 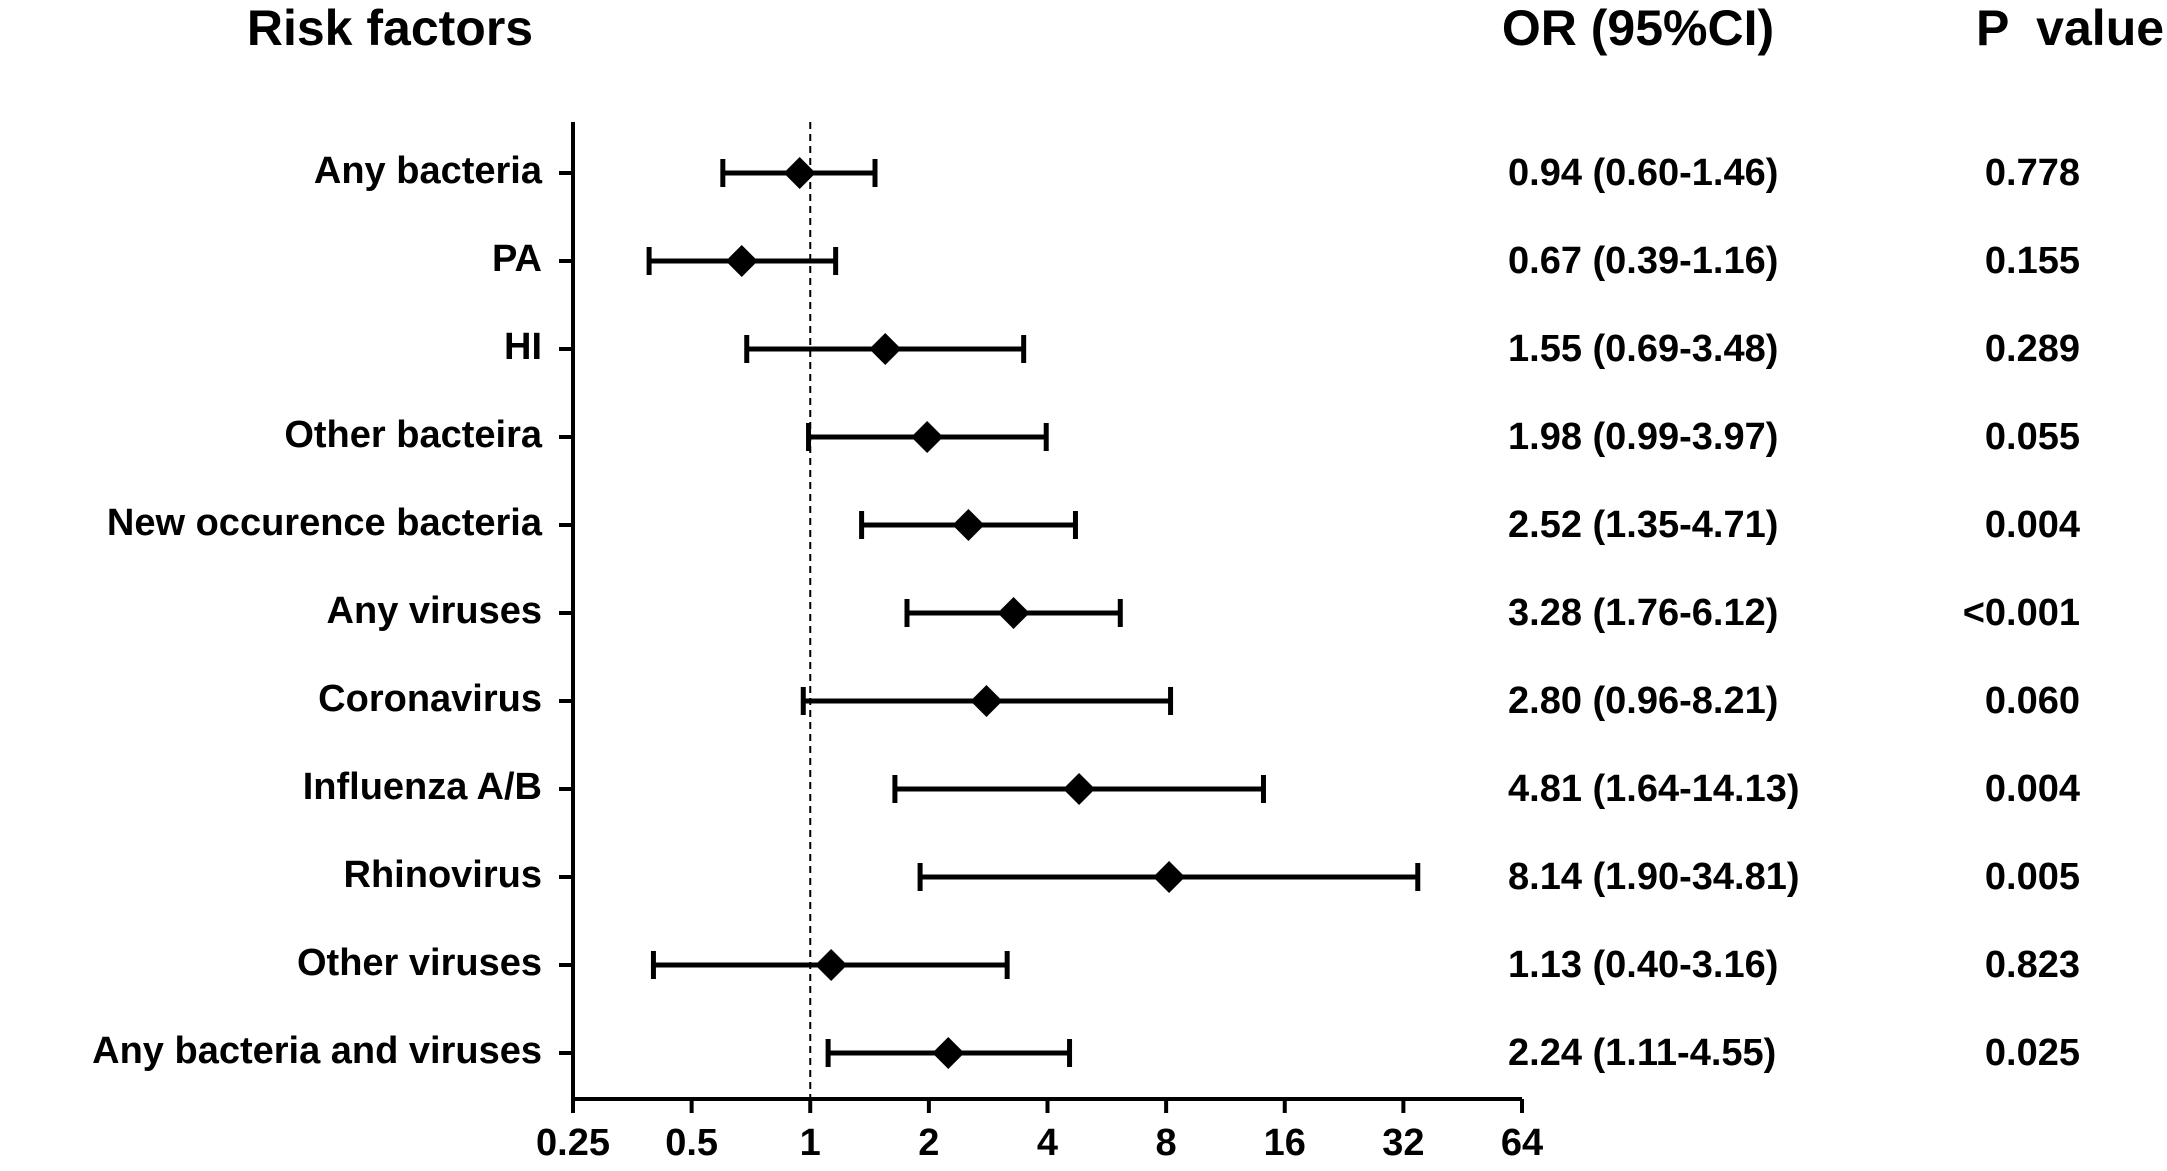 What do you see at coordinates (430, 699) in the screenshot?
I see `category-label: Coronavirus` at bounding box center [430, 699].